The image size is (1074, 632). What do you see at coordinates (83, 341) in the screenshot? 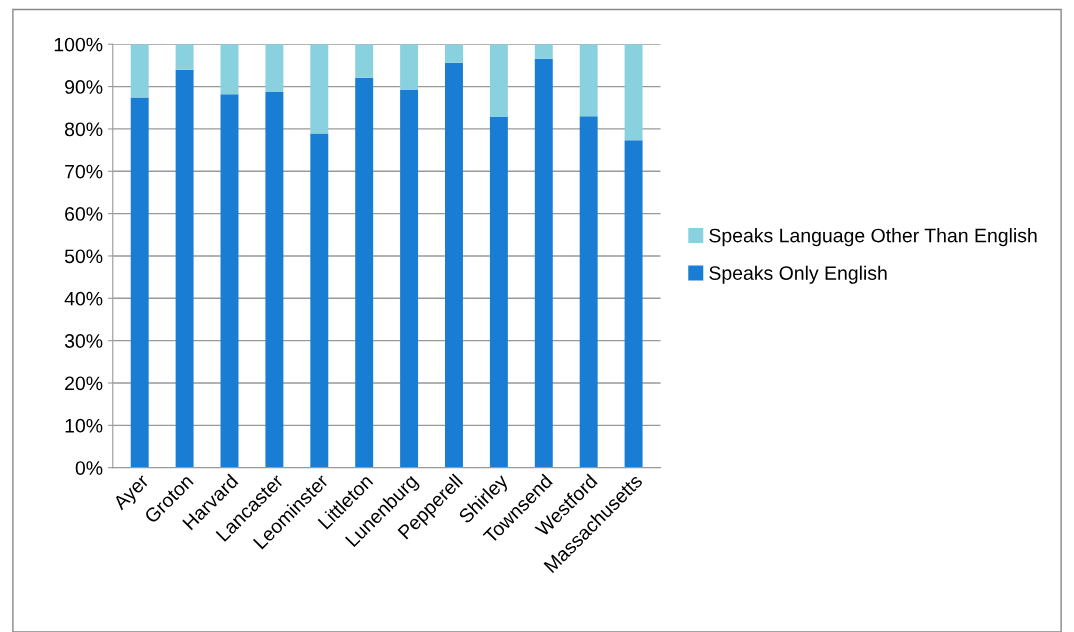
I see `y-tick-label: 30%` at bounding box center [83, 341].